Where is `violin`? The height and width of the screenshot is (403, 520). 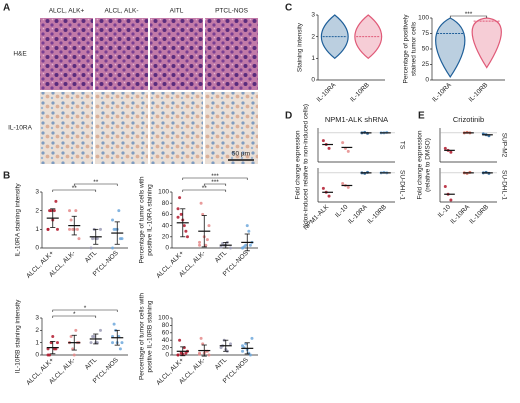 violin is located at coordinates (486, 43).